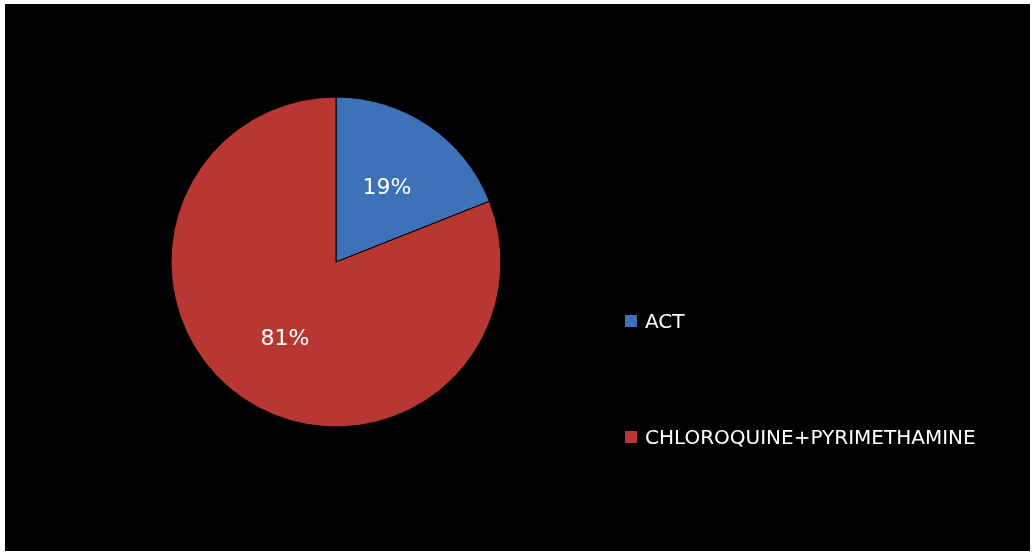 This screenshot has width=1034, height=554. What do you see at coordinates (387, 187) in the screenshot?
I see `data-label: 19%` at bounding box center [387, 187].